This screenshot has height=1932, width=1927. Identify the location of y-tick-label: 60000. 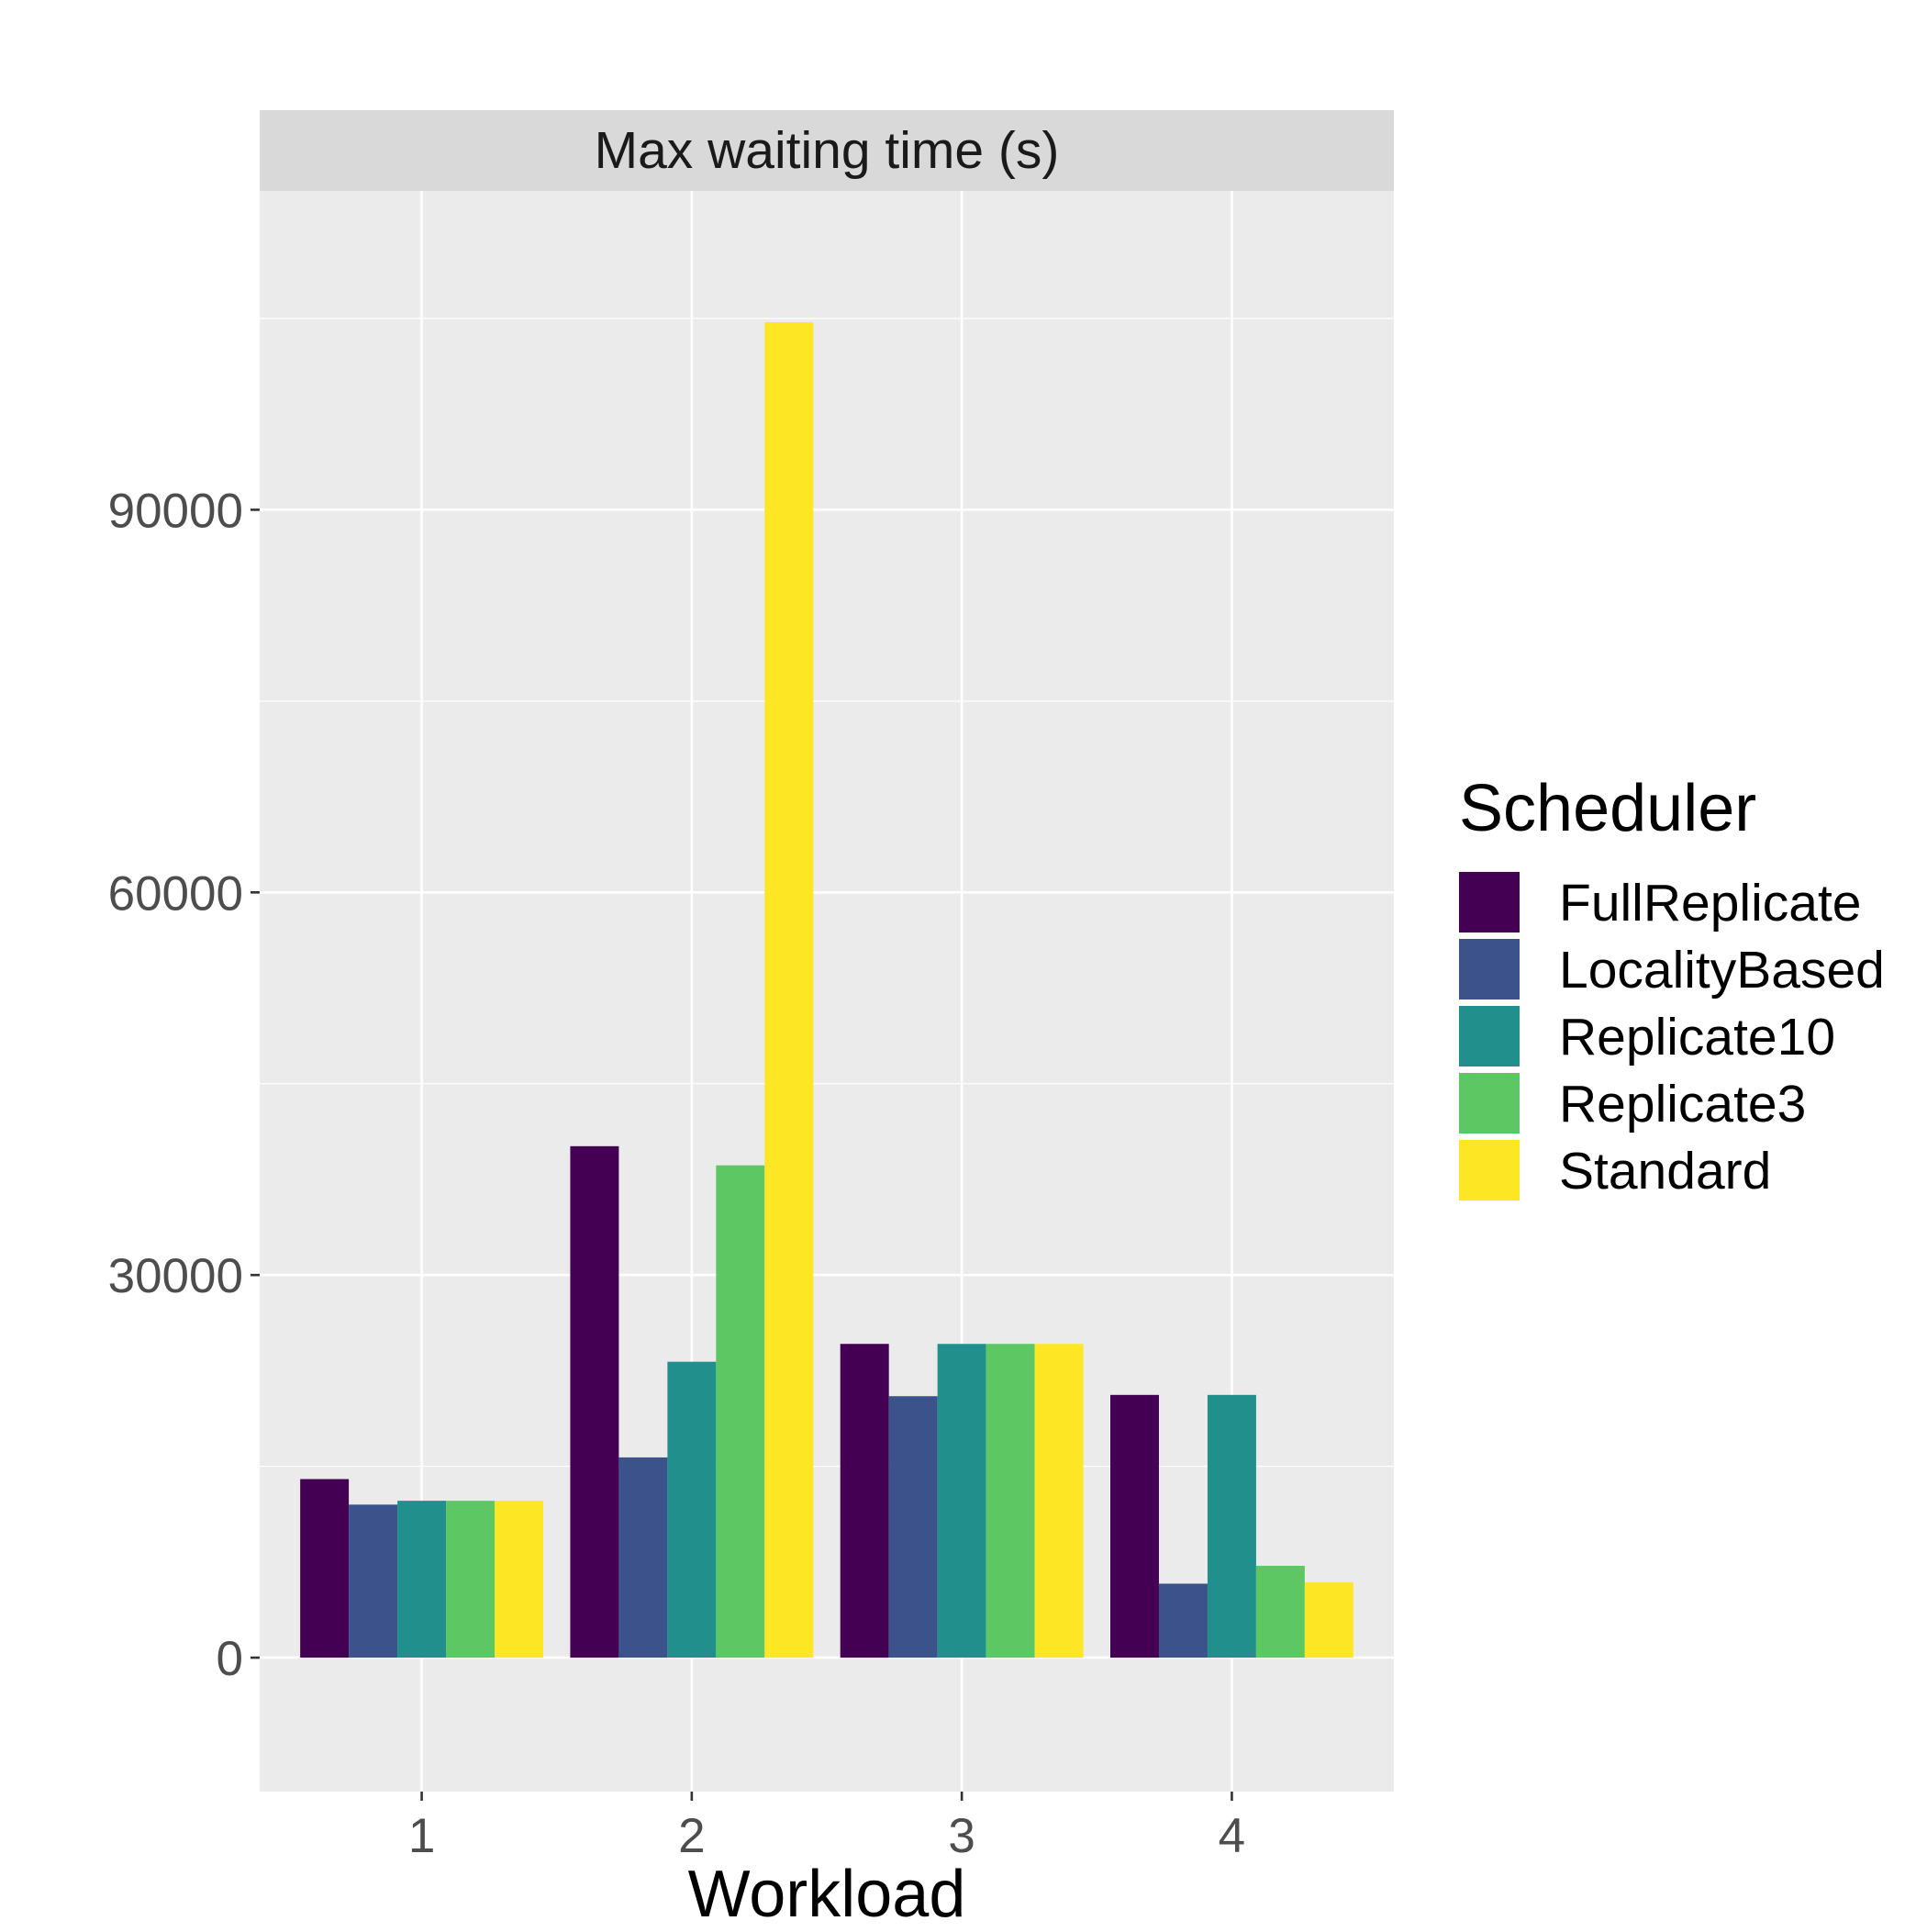
(175, 893).